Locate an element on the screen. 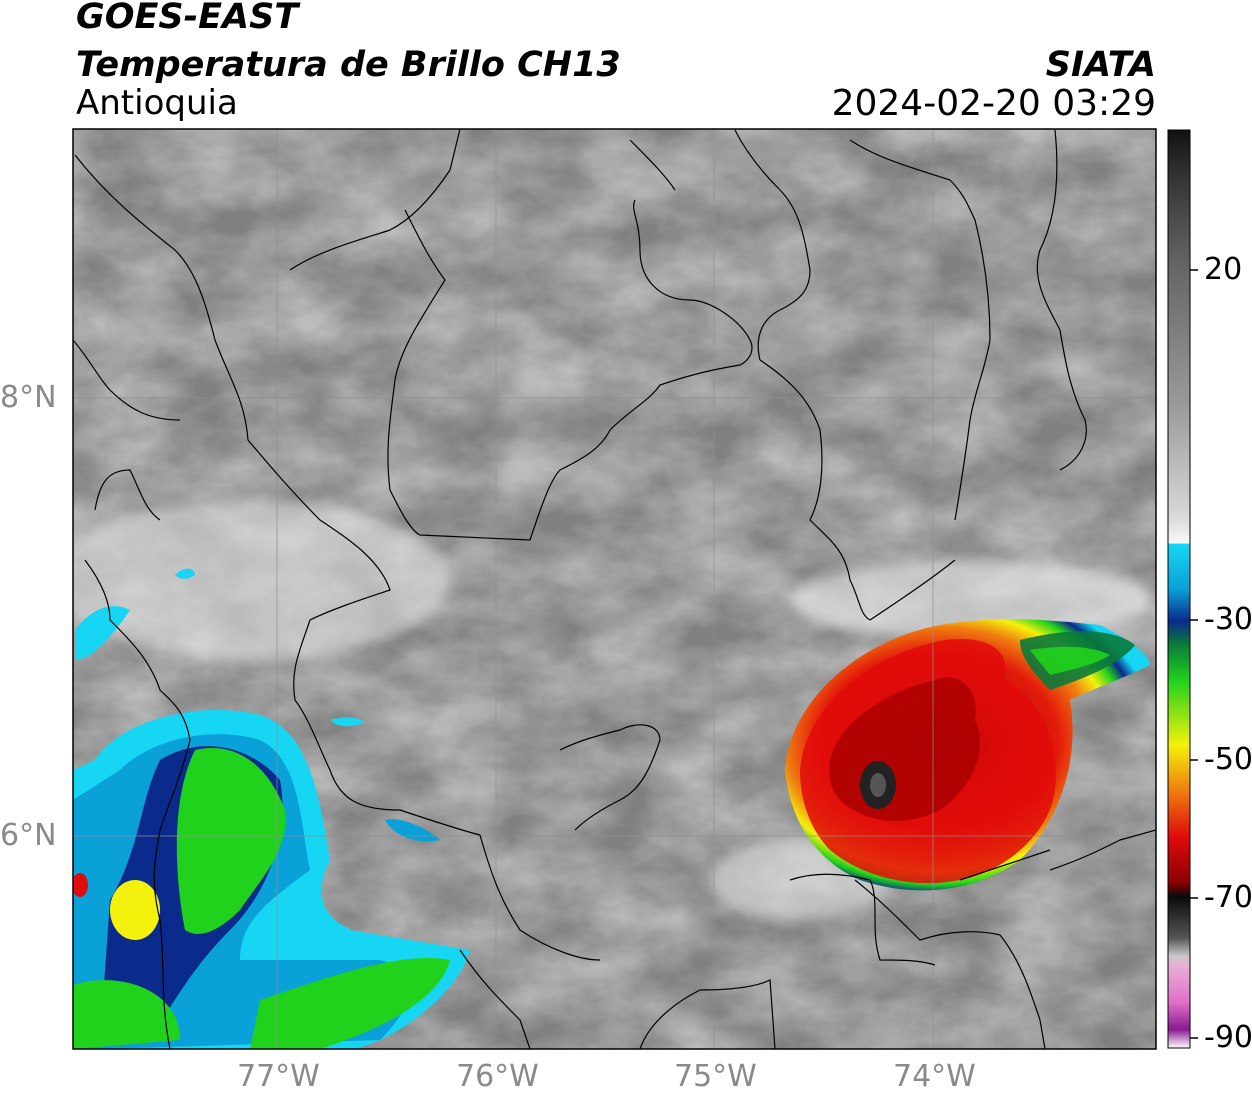  colorbar is located at coordinates (1182, 589).